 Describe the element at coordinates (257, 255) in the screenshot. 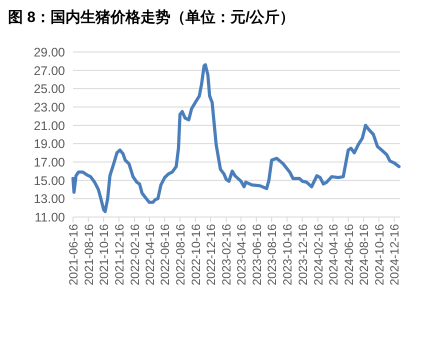

I see `x-tick-label: 2023-06-16` at that location.